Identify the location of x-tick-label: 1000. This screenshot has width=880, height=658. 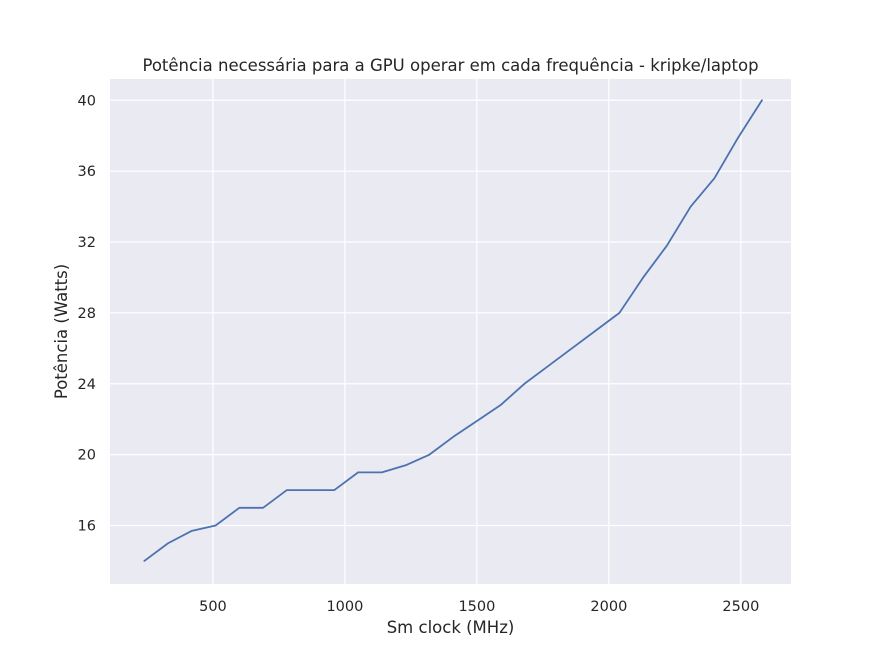
(344, 607).